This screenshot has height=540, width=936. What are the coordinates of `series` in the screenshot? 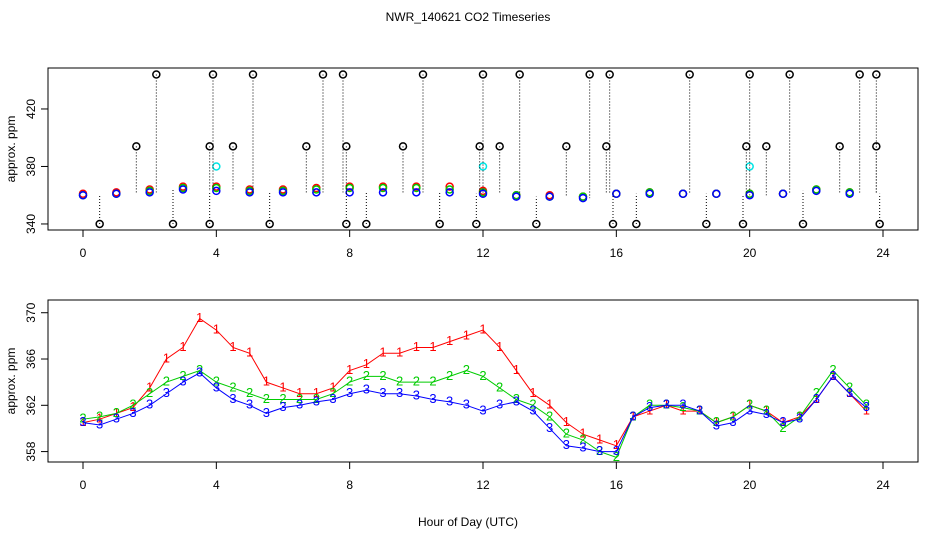 It's located at (466, 194).